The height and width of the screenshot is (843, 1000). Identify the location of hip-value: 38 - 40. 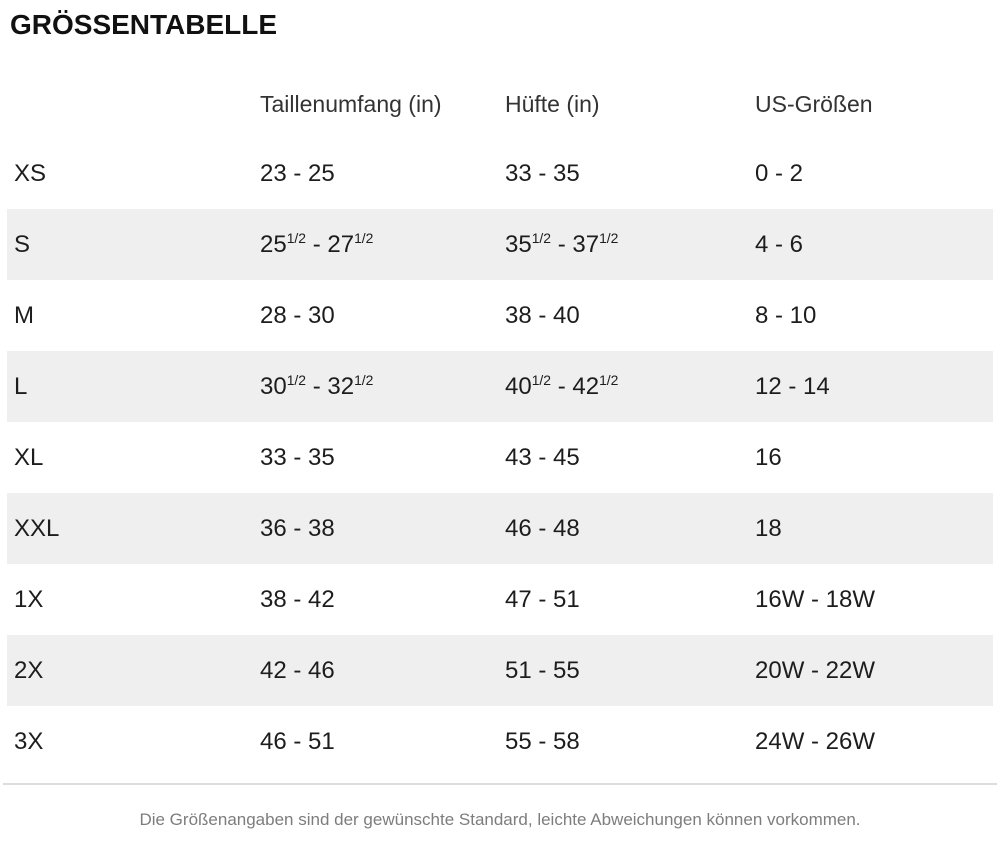
(542, 315).